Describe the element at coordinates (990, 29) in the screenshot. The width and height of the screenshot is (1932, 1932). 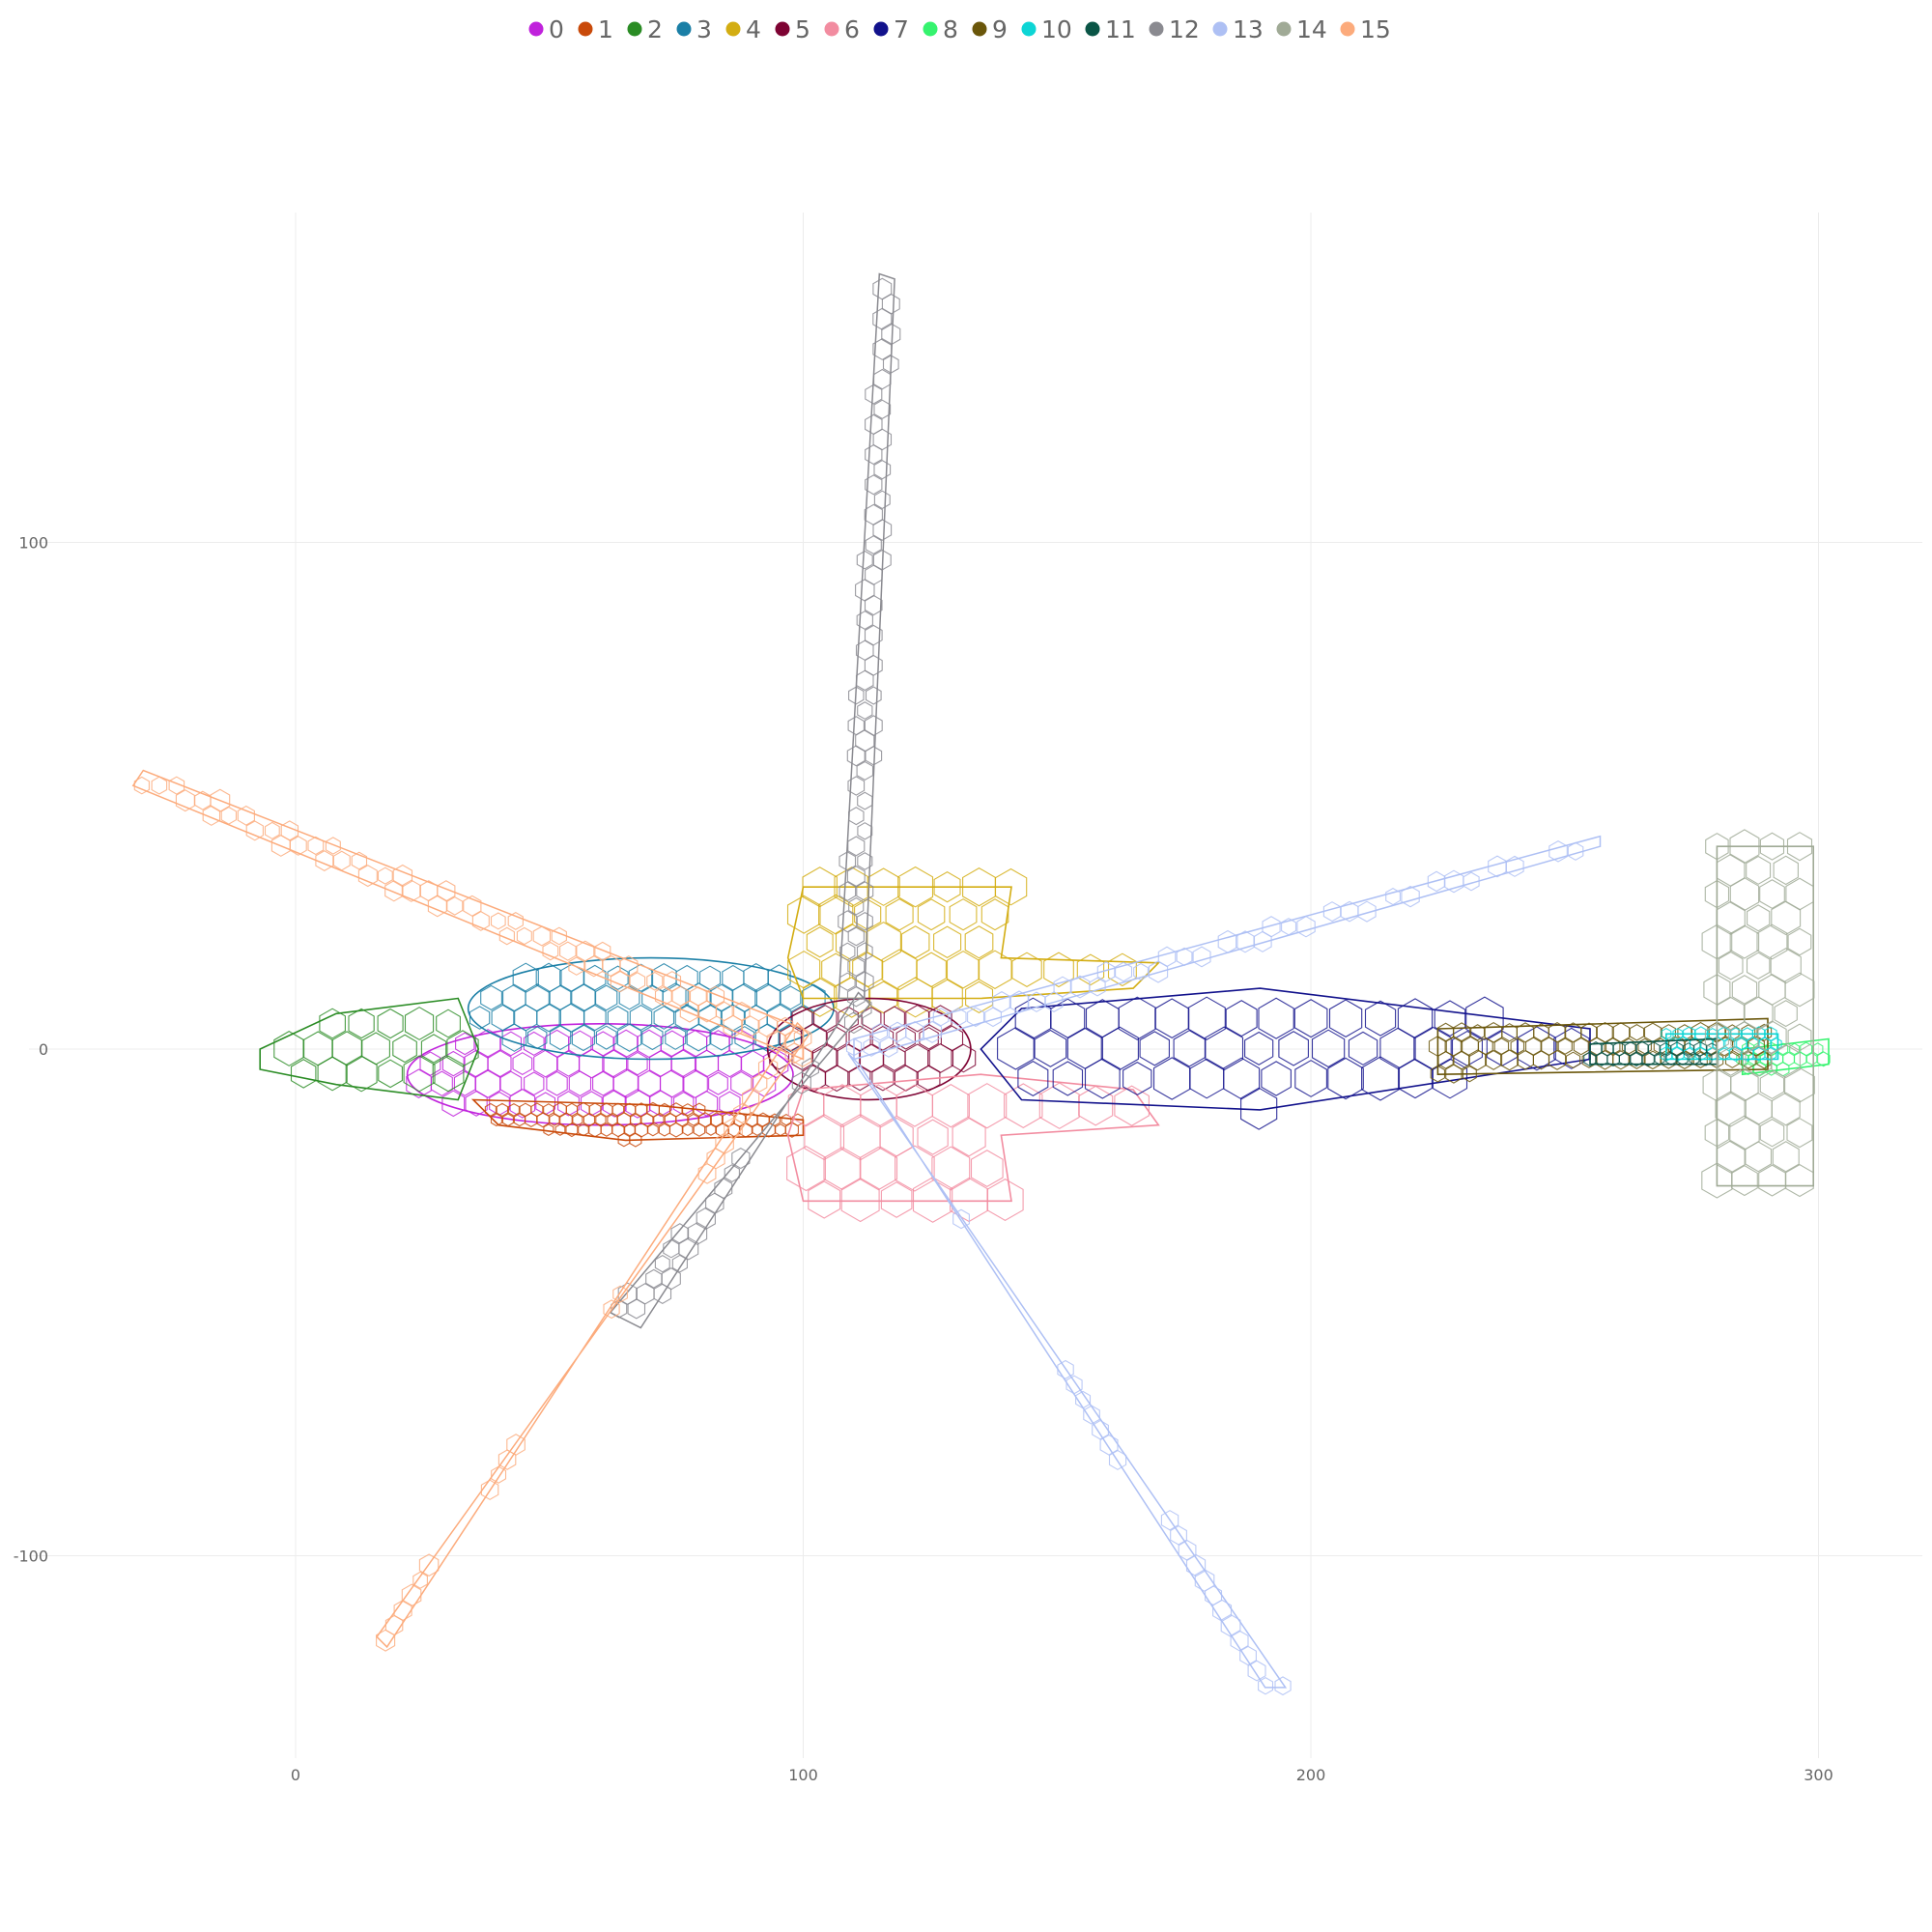
I see `legend-item-9: 9` at that location.